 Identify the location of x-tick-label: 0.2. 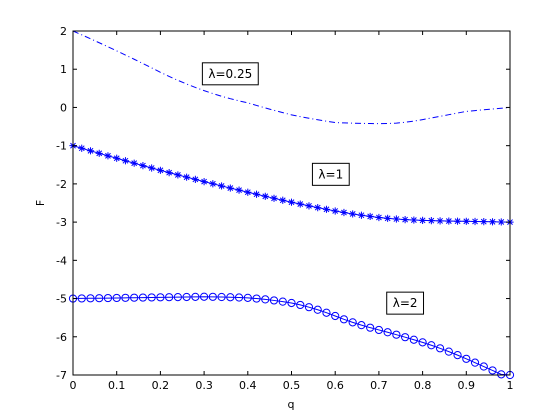
(161, 385).